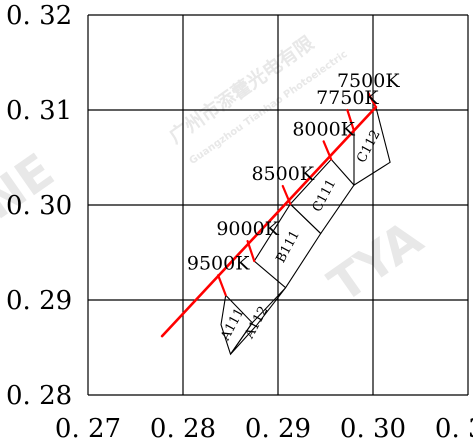  I want to click on x-tick-label: 0. 30, so click(373, 429).